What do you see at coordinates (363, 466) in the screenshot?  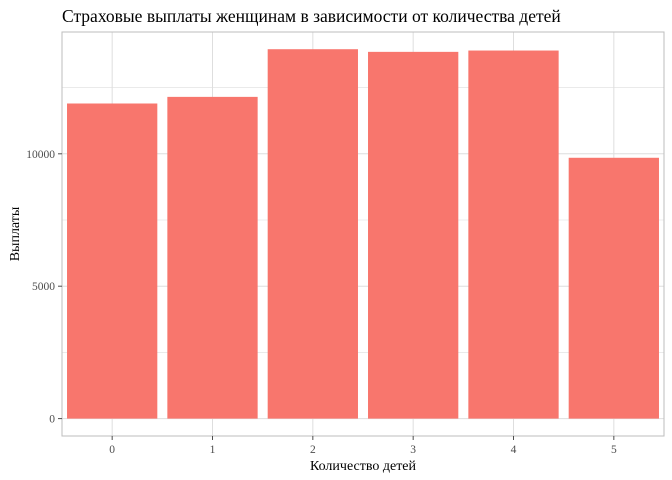 I see `x-axis-title: Количество детей` at bounding box center [363, 466].